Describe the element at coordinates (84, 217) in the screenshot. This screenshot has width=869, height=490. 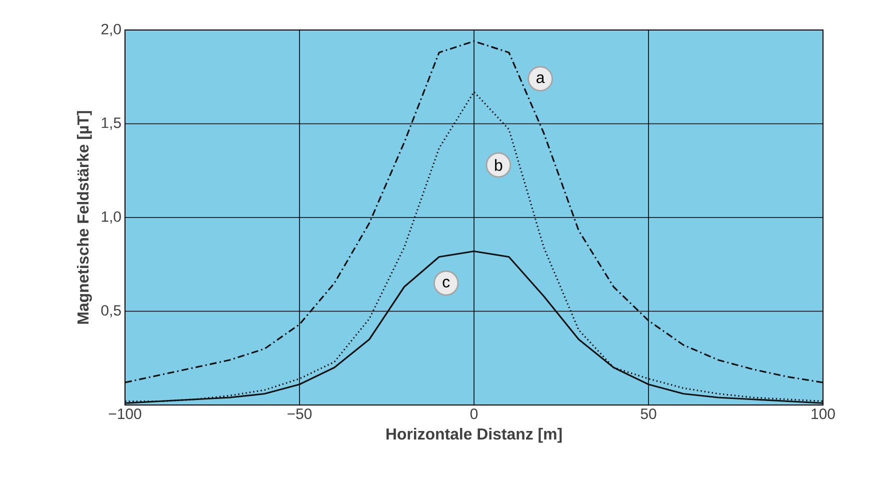
I see `y-axis-title: Magnetische Feldstärke [µT]` at that location.